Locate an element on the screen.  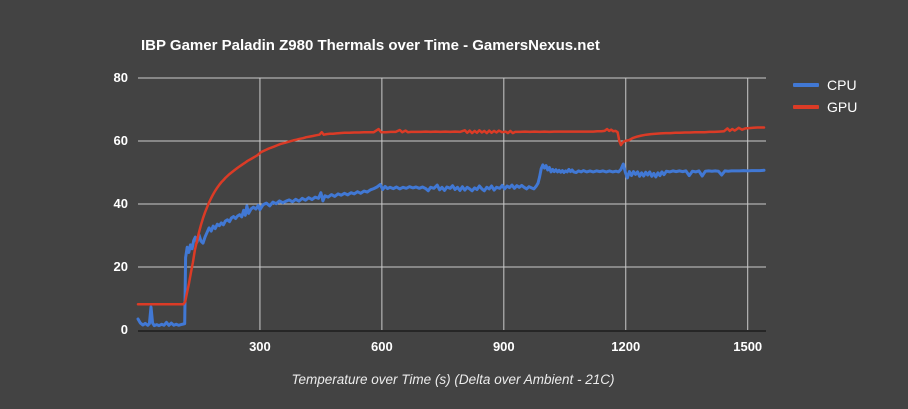
legend-label-cpu: CPU is located at coordinates (842, 85).